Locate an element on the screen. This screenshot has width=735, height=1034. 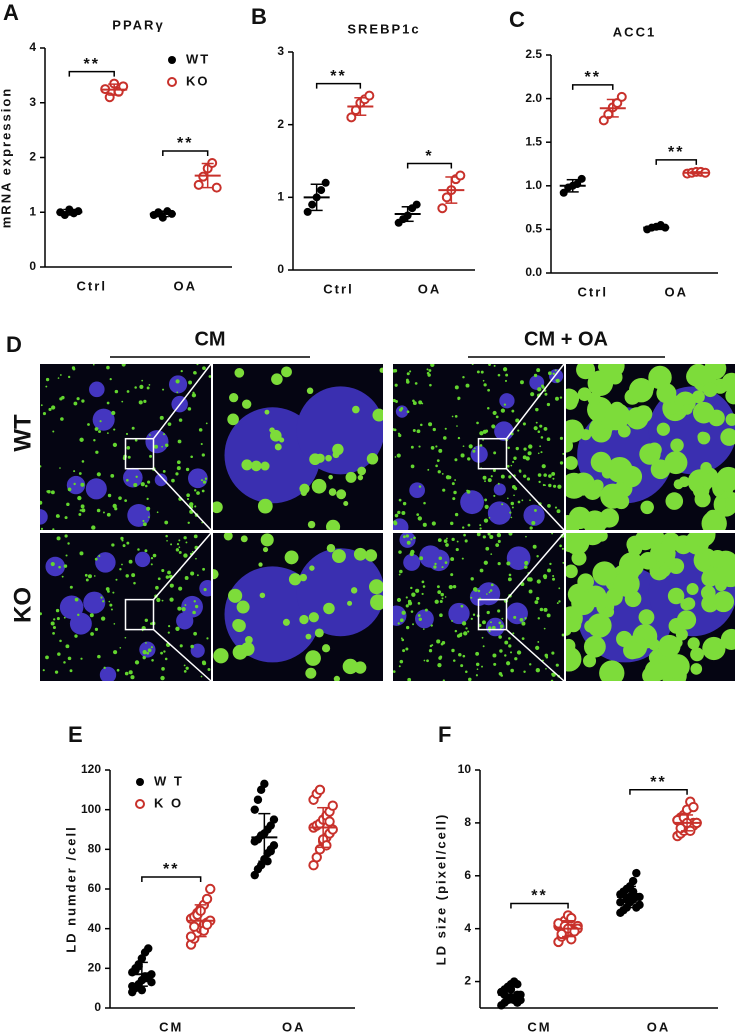
y-tick-label: 100 is located at coordinates (91, 809).